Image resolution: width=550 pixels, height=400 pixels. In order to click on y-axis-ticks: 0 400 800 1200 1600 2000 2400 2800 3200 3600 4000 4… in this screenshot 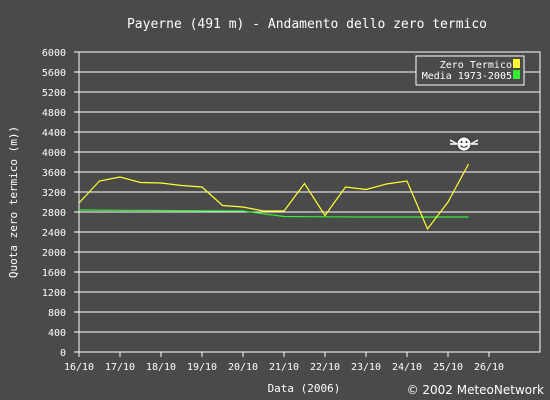, I will do `click(60, 203)`.